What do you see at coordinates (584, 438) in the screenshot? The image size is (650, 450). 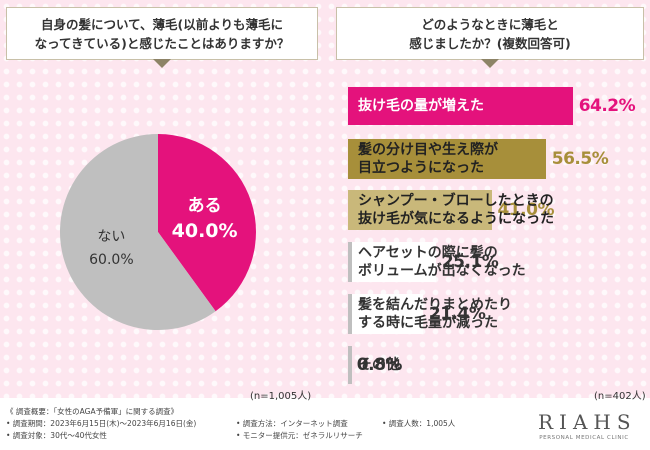 I see `logo-tagline: PERSONAL MEDICAL CLINIC` at bounding box center [584, 438].